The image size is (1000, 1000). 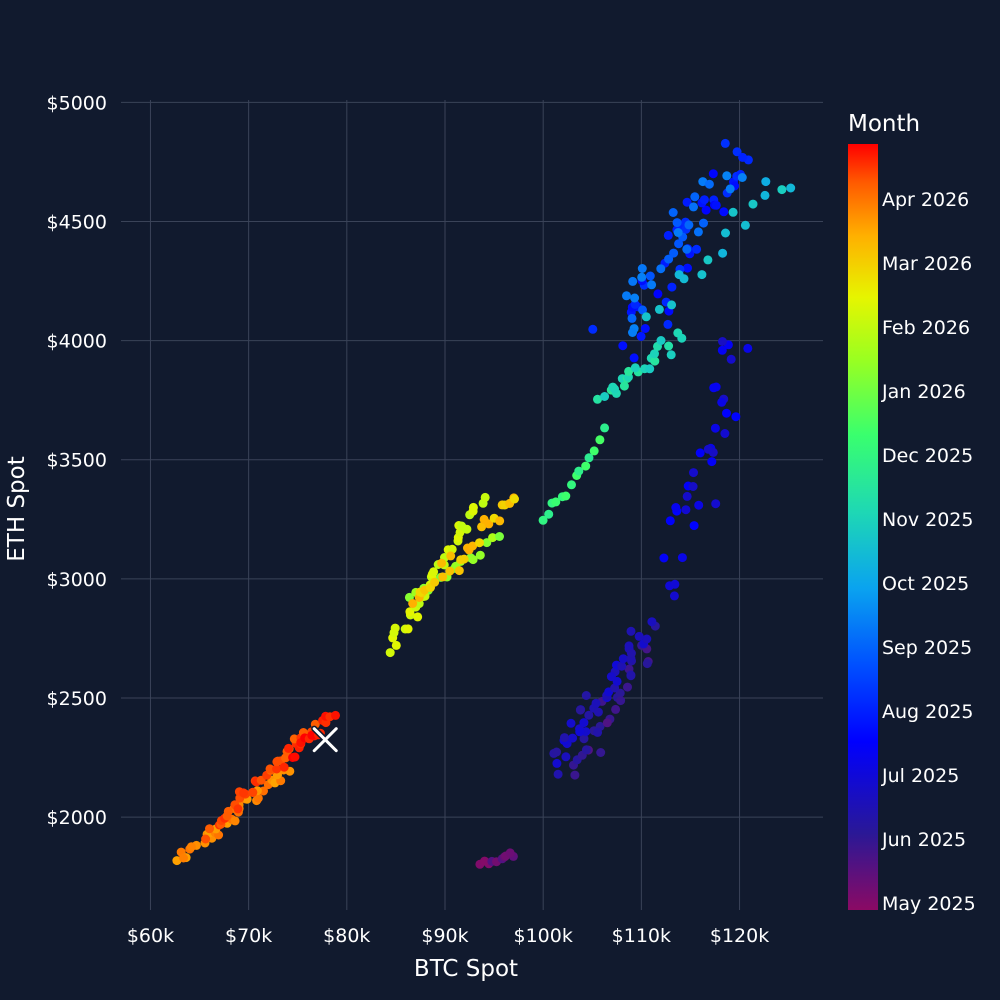 I want to click on y-tick-label: $2500, so click(x=77, y=699).